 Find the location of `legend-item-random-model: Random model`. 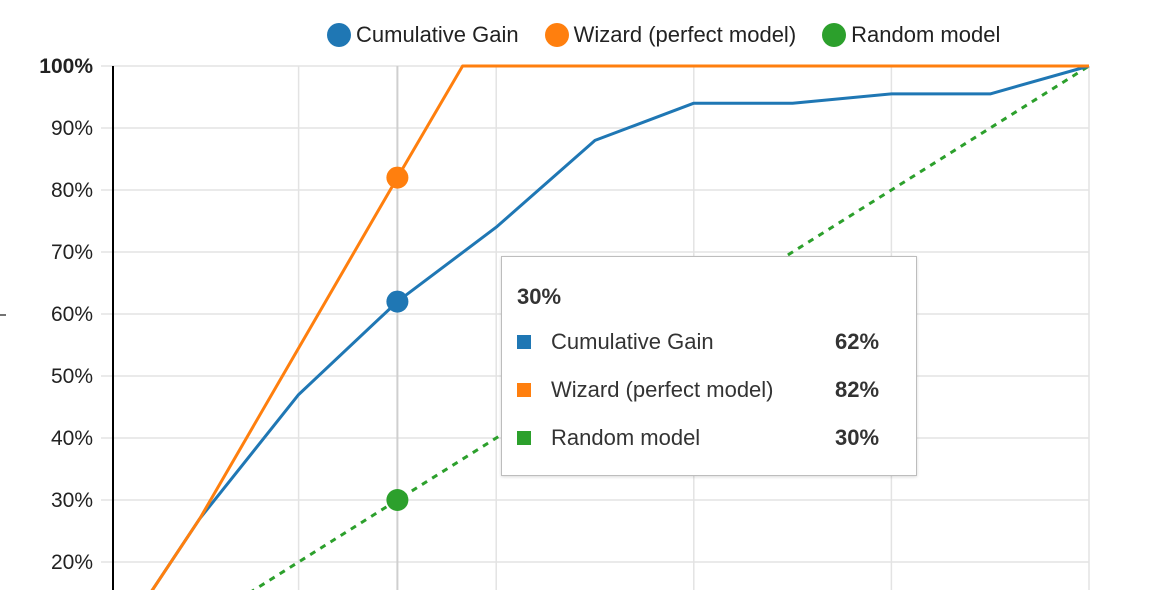

legend-item-random-model: Random model is located at coordinates (911, 35).